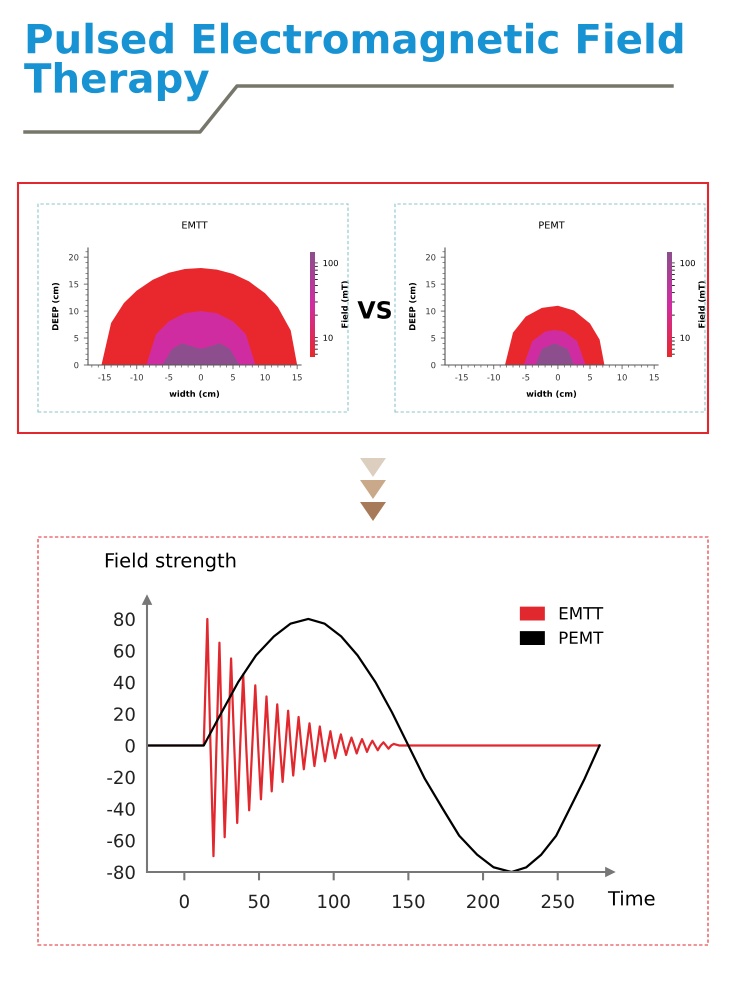 The image size is (750, 982). Describe the element at coordinates (374, 309) in the screenshot. I see `text: VS` at that location.